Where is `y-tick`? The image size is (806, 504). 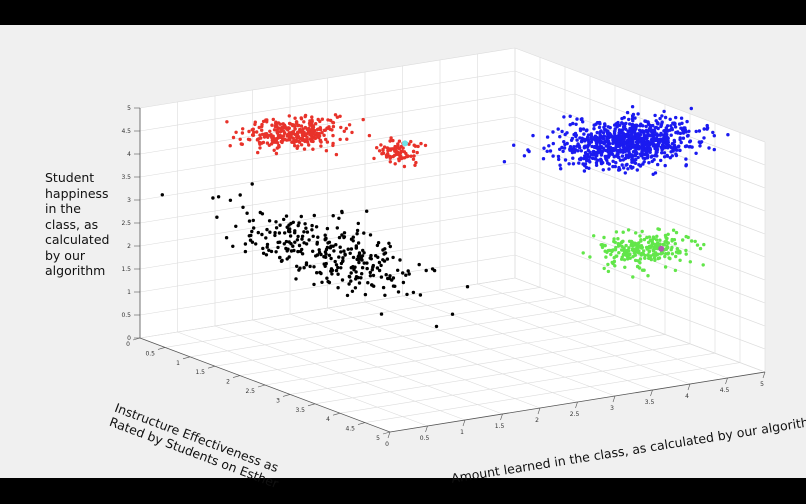
y-tick is located at coordinates (261, 386).